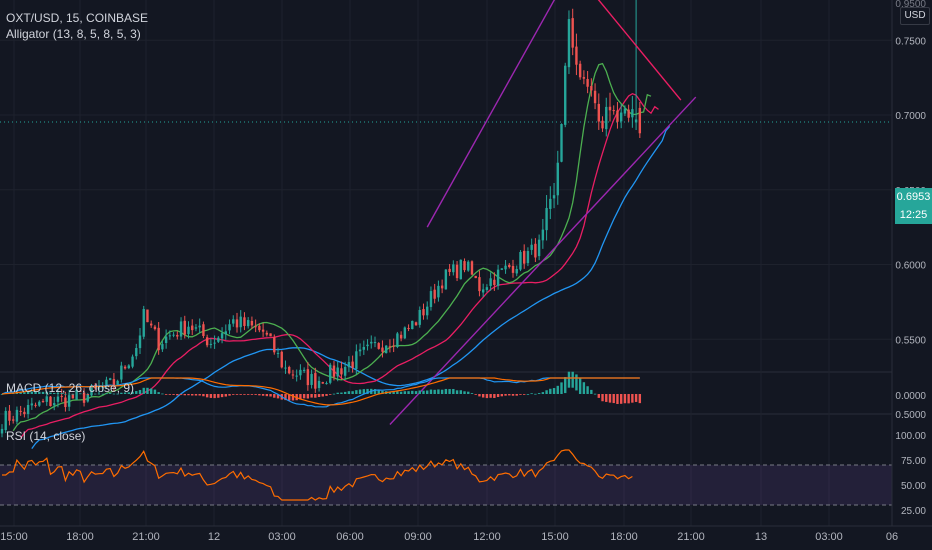 Image resolution: width=932 pixels, height=550 pixels. What do you see at coordinates (77, 18) in the screenshot?
I see `symbol-title: OXT/USD, 15, COINBASE` at bounding box center [77, 18].